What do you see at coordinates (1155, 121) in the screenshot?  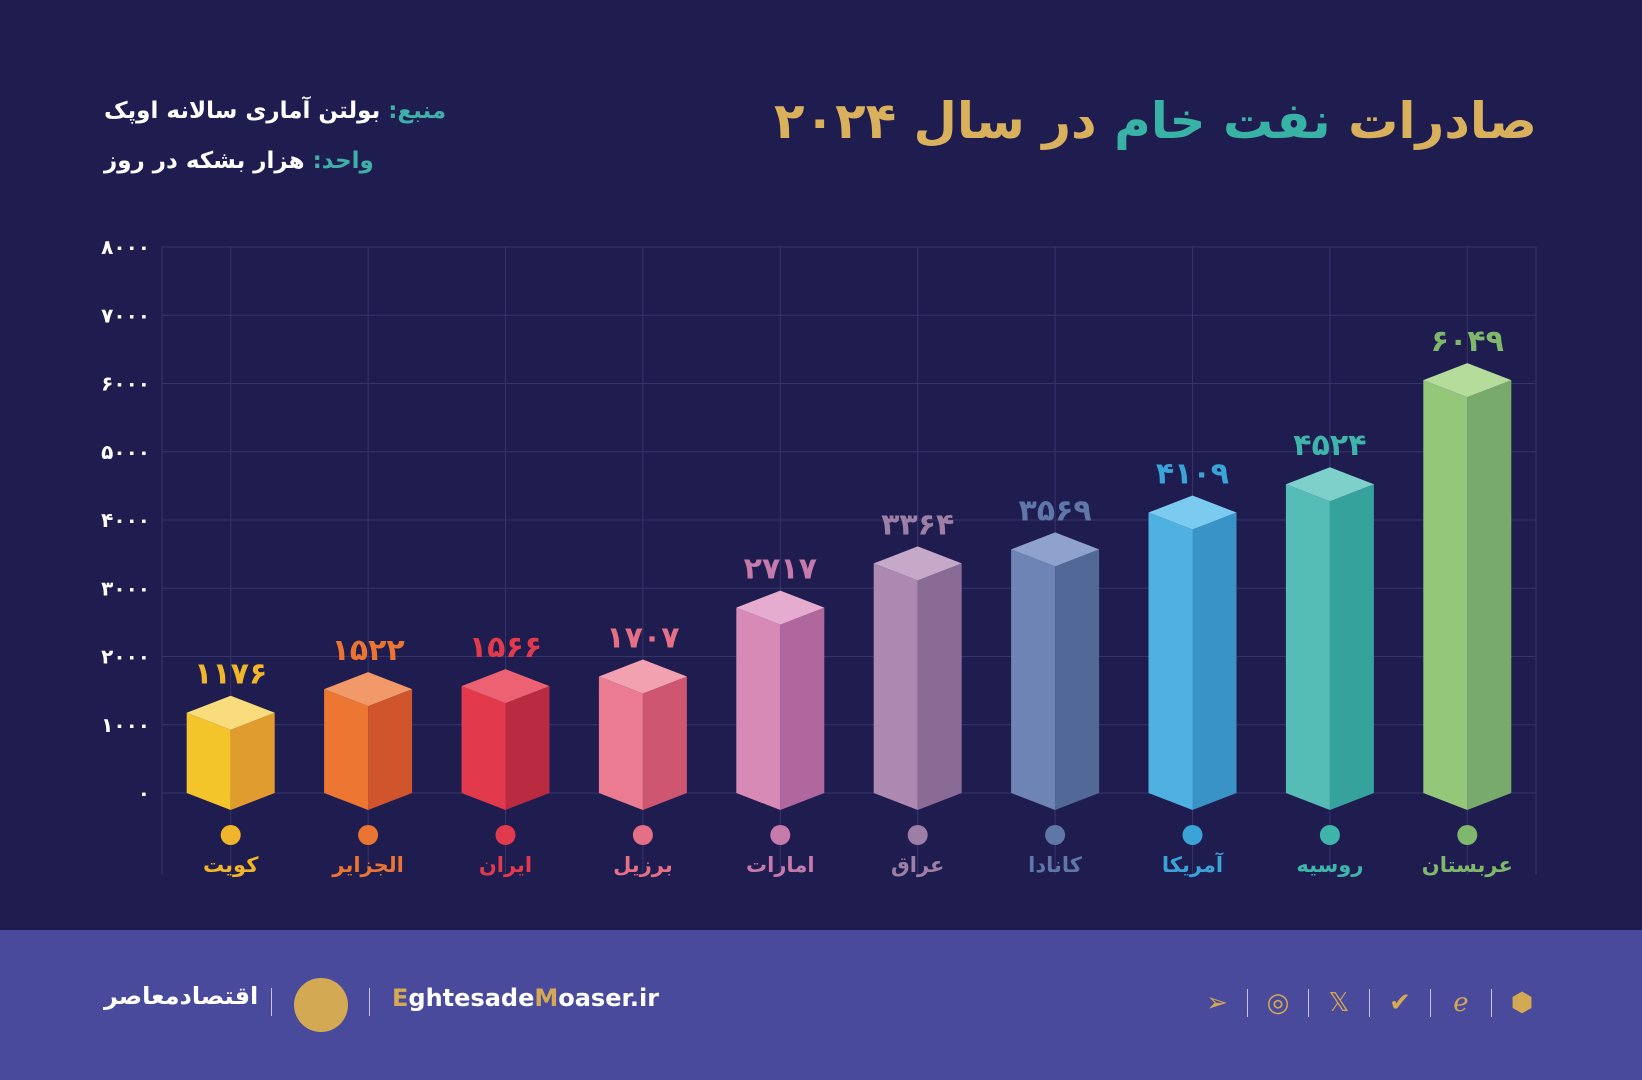 I see `chart-title: صادرات نفت خام در سال ۲۰۲۴` at bounding box center [1155, 121].